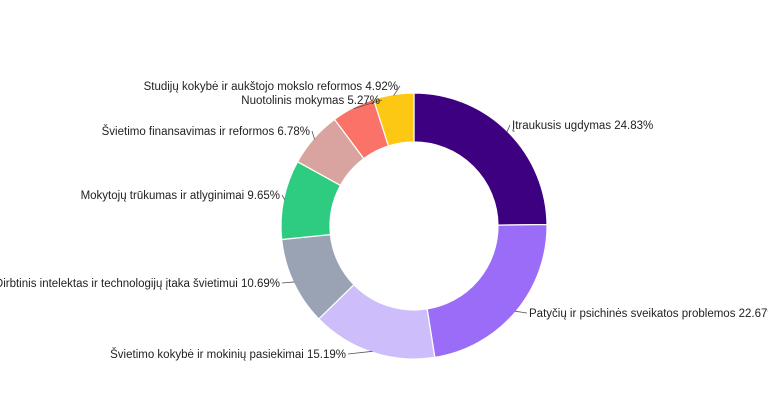  I want to click on leader-line-patyciu-ir-psichines-sveikatos-problemos, so click(521, 312).